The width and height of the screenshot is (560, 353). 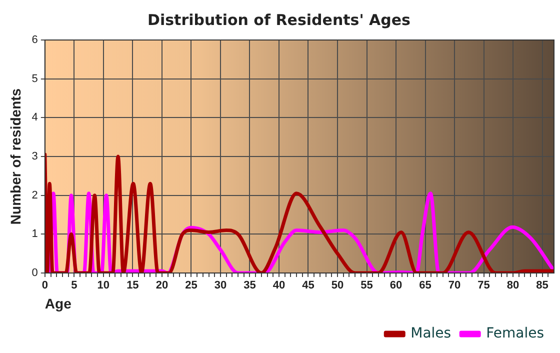 I want to click on y-tick-label: 3, so click(x=35, y=156).